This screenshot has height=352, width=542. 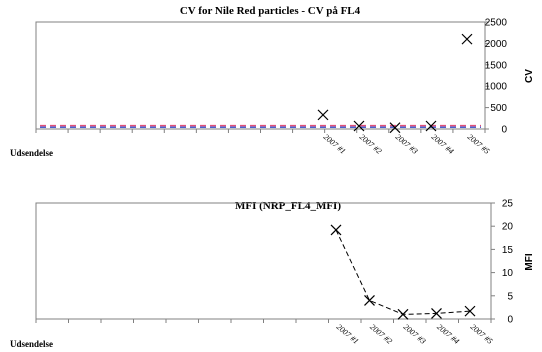 I want to click on cv-category-label: 2007 #1, so click(x=335, y=144).